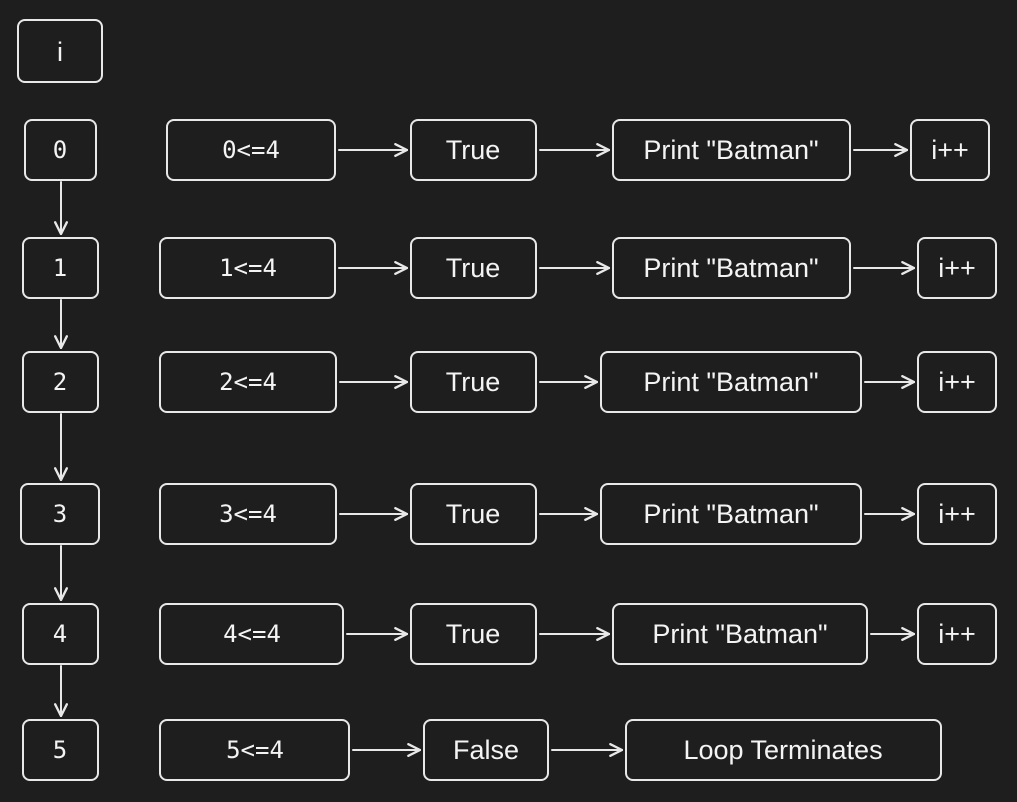 The image size is (1017, 802). I want to click on iteration-row-2: 2 2<=4 True Print "Batman" i++, so click(509, 382).